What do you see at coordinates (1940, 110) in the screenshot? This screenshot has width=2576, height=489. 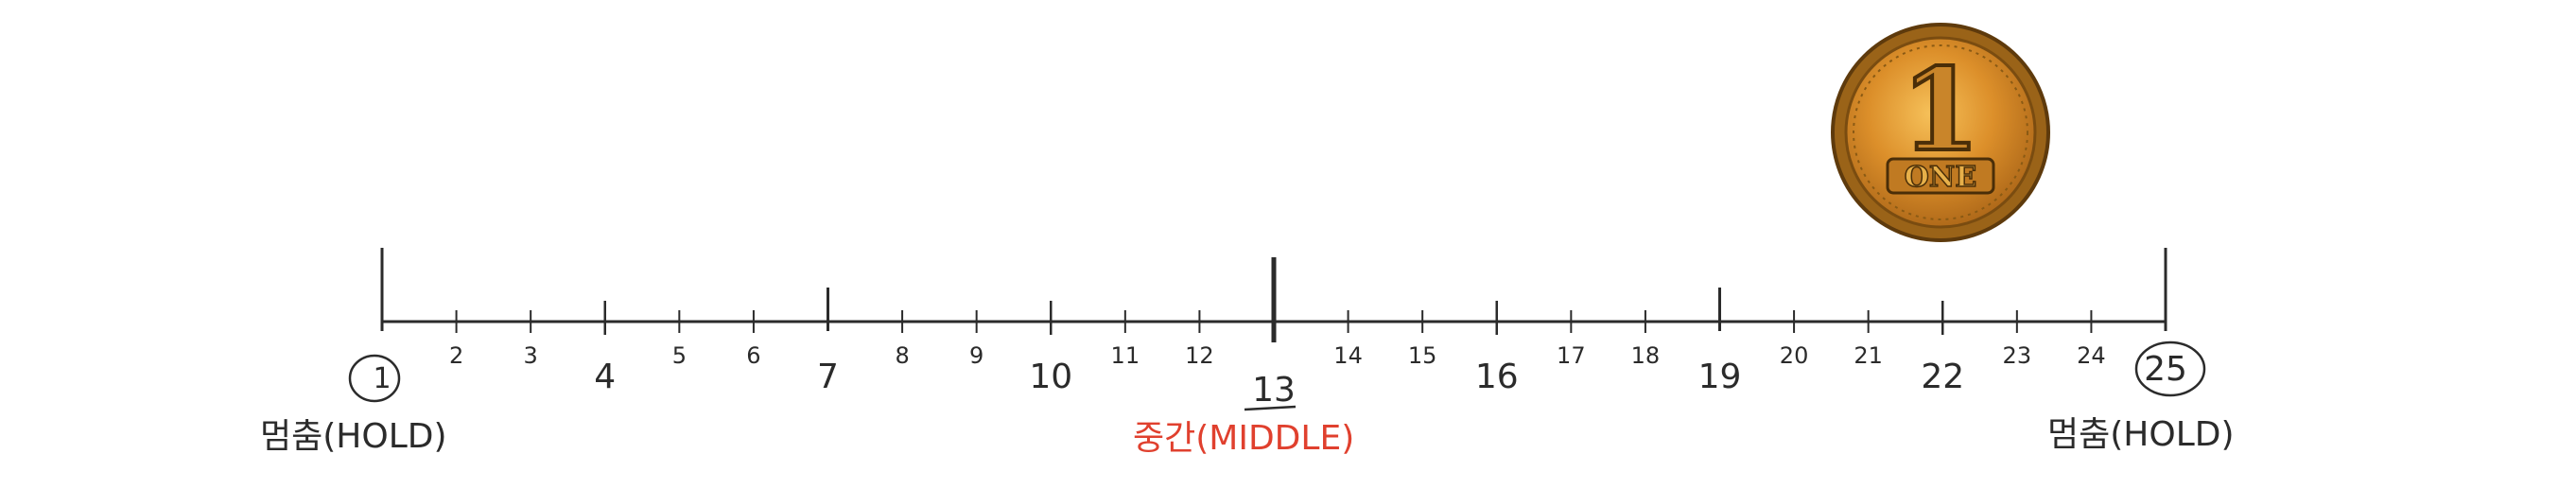 I see `coin-numeral: 1` at bounding box center [1940, 110].